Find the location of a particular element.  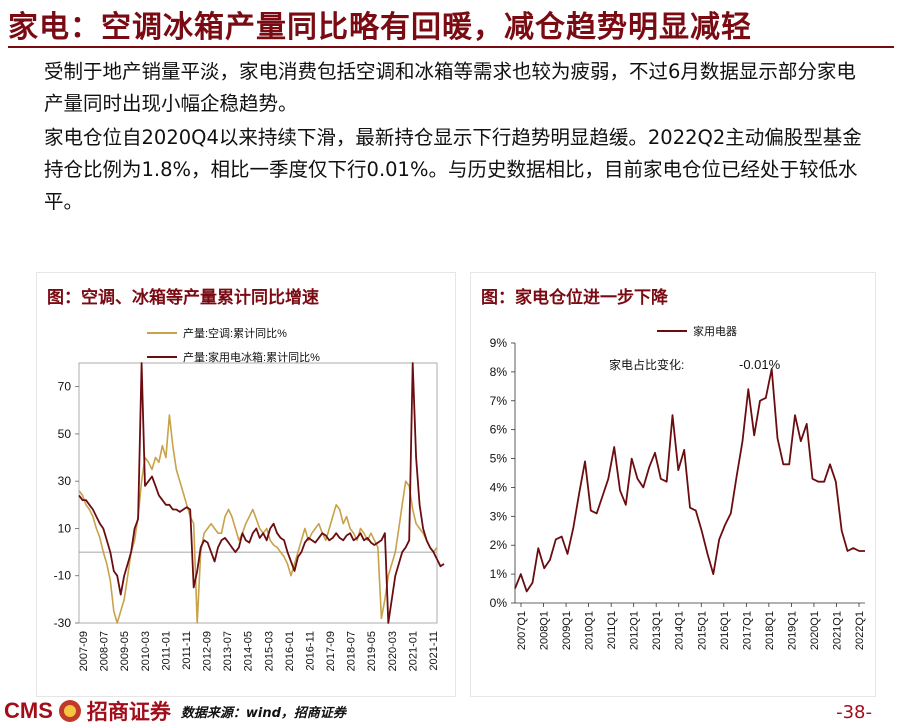

footer-brand: CMS 招商证券 数据来源：wind，招商证券 is located at coordinates (175, 711).